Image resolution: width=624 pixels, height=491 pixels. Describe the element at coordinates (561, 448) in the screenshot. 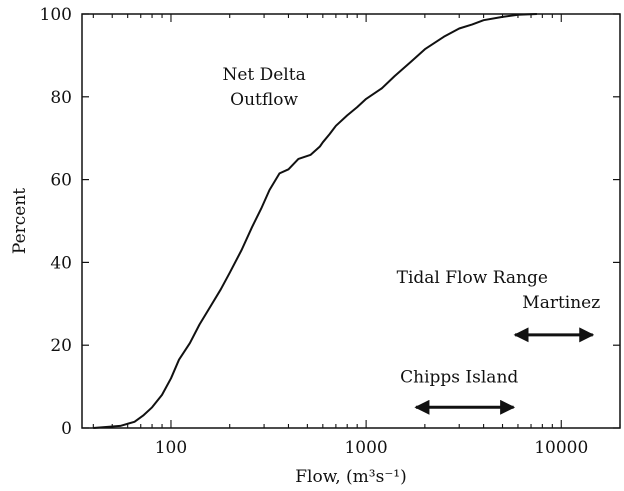

I see `x-tick-label: 10000` at that location.